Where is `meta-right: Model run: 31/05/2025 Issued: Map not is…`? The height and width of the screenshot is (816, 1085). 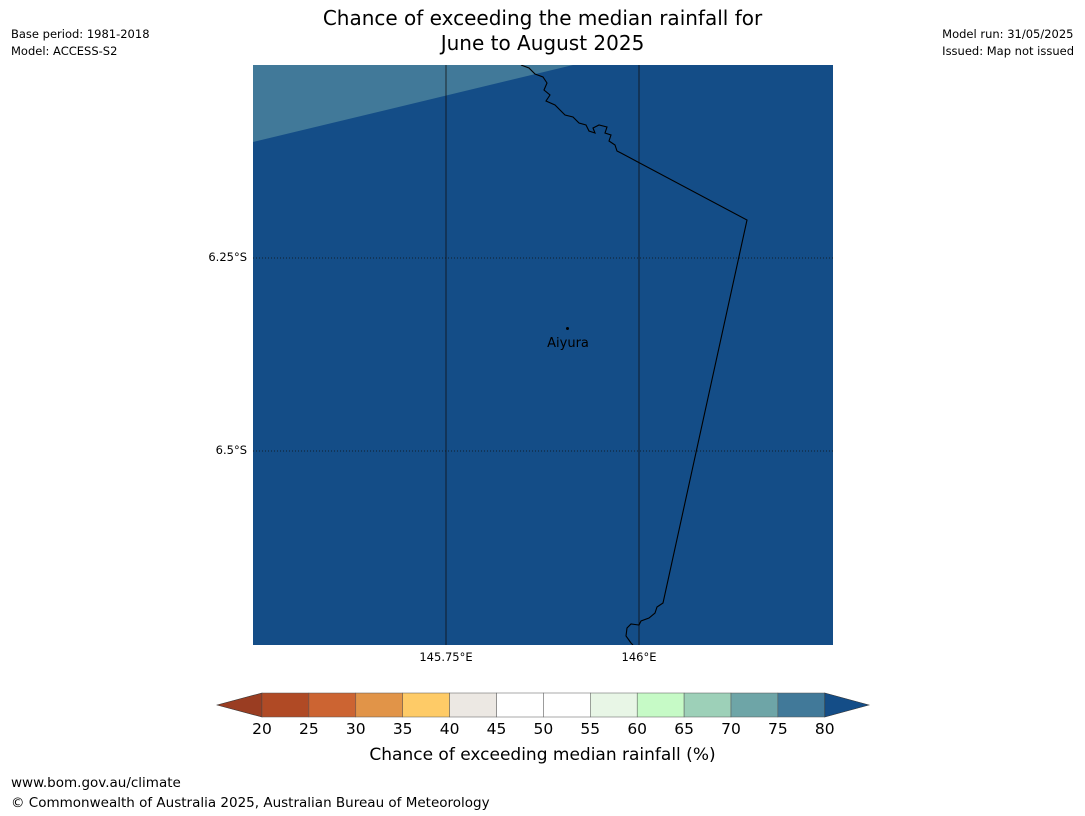 meta-right: Model run: 31/05/2025 Issued: Map not is… is located at coordinates (1008, 43).